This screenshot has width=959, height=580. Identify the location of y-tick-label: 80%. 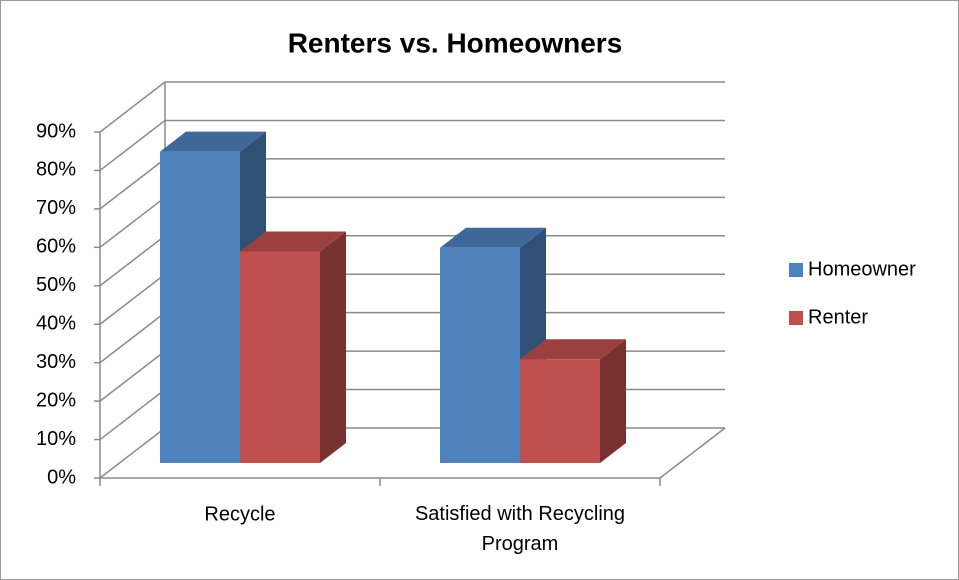
(56, 170).